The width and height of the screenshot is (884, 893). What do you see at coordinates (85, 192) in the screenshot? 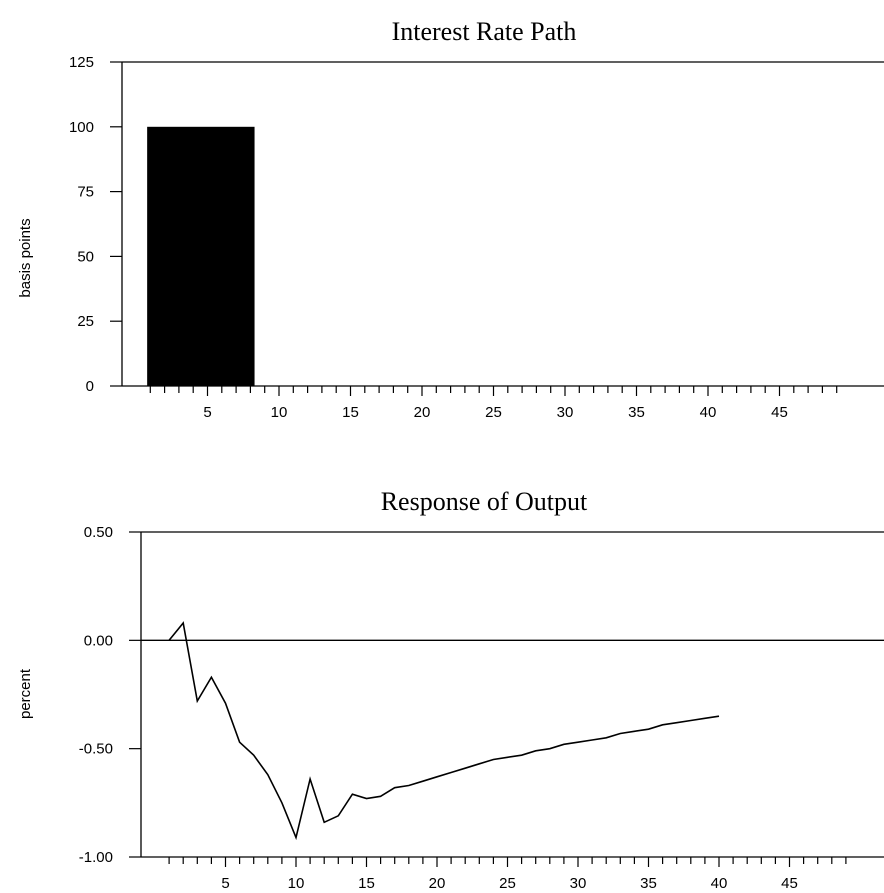
I see `y-tick-label: 75` at bounding box center [85, 192].